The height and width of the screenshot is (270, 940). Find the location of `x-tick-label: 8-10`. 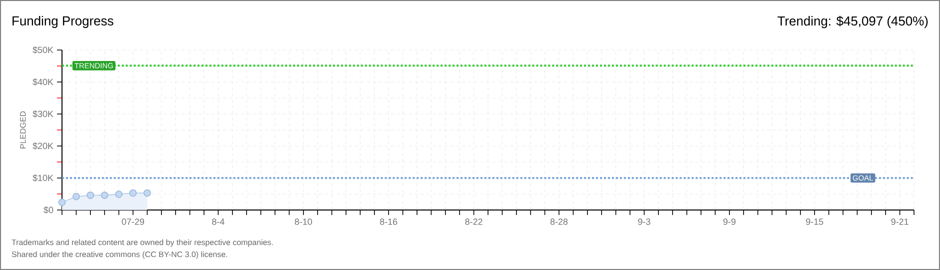

x-tick-label: 8-10 is located at coordinates (303, 221).